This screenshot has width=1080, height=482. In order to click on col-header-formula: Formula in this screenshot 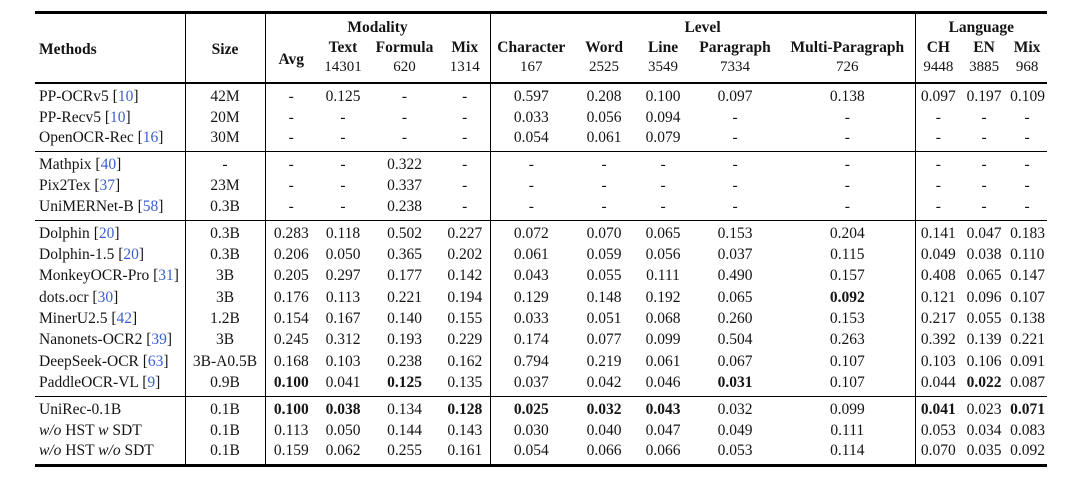, I will do `click(404, 48)`.